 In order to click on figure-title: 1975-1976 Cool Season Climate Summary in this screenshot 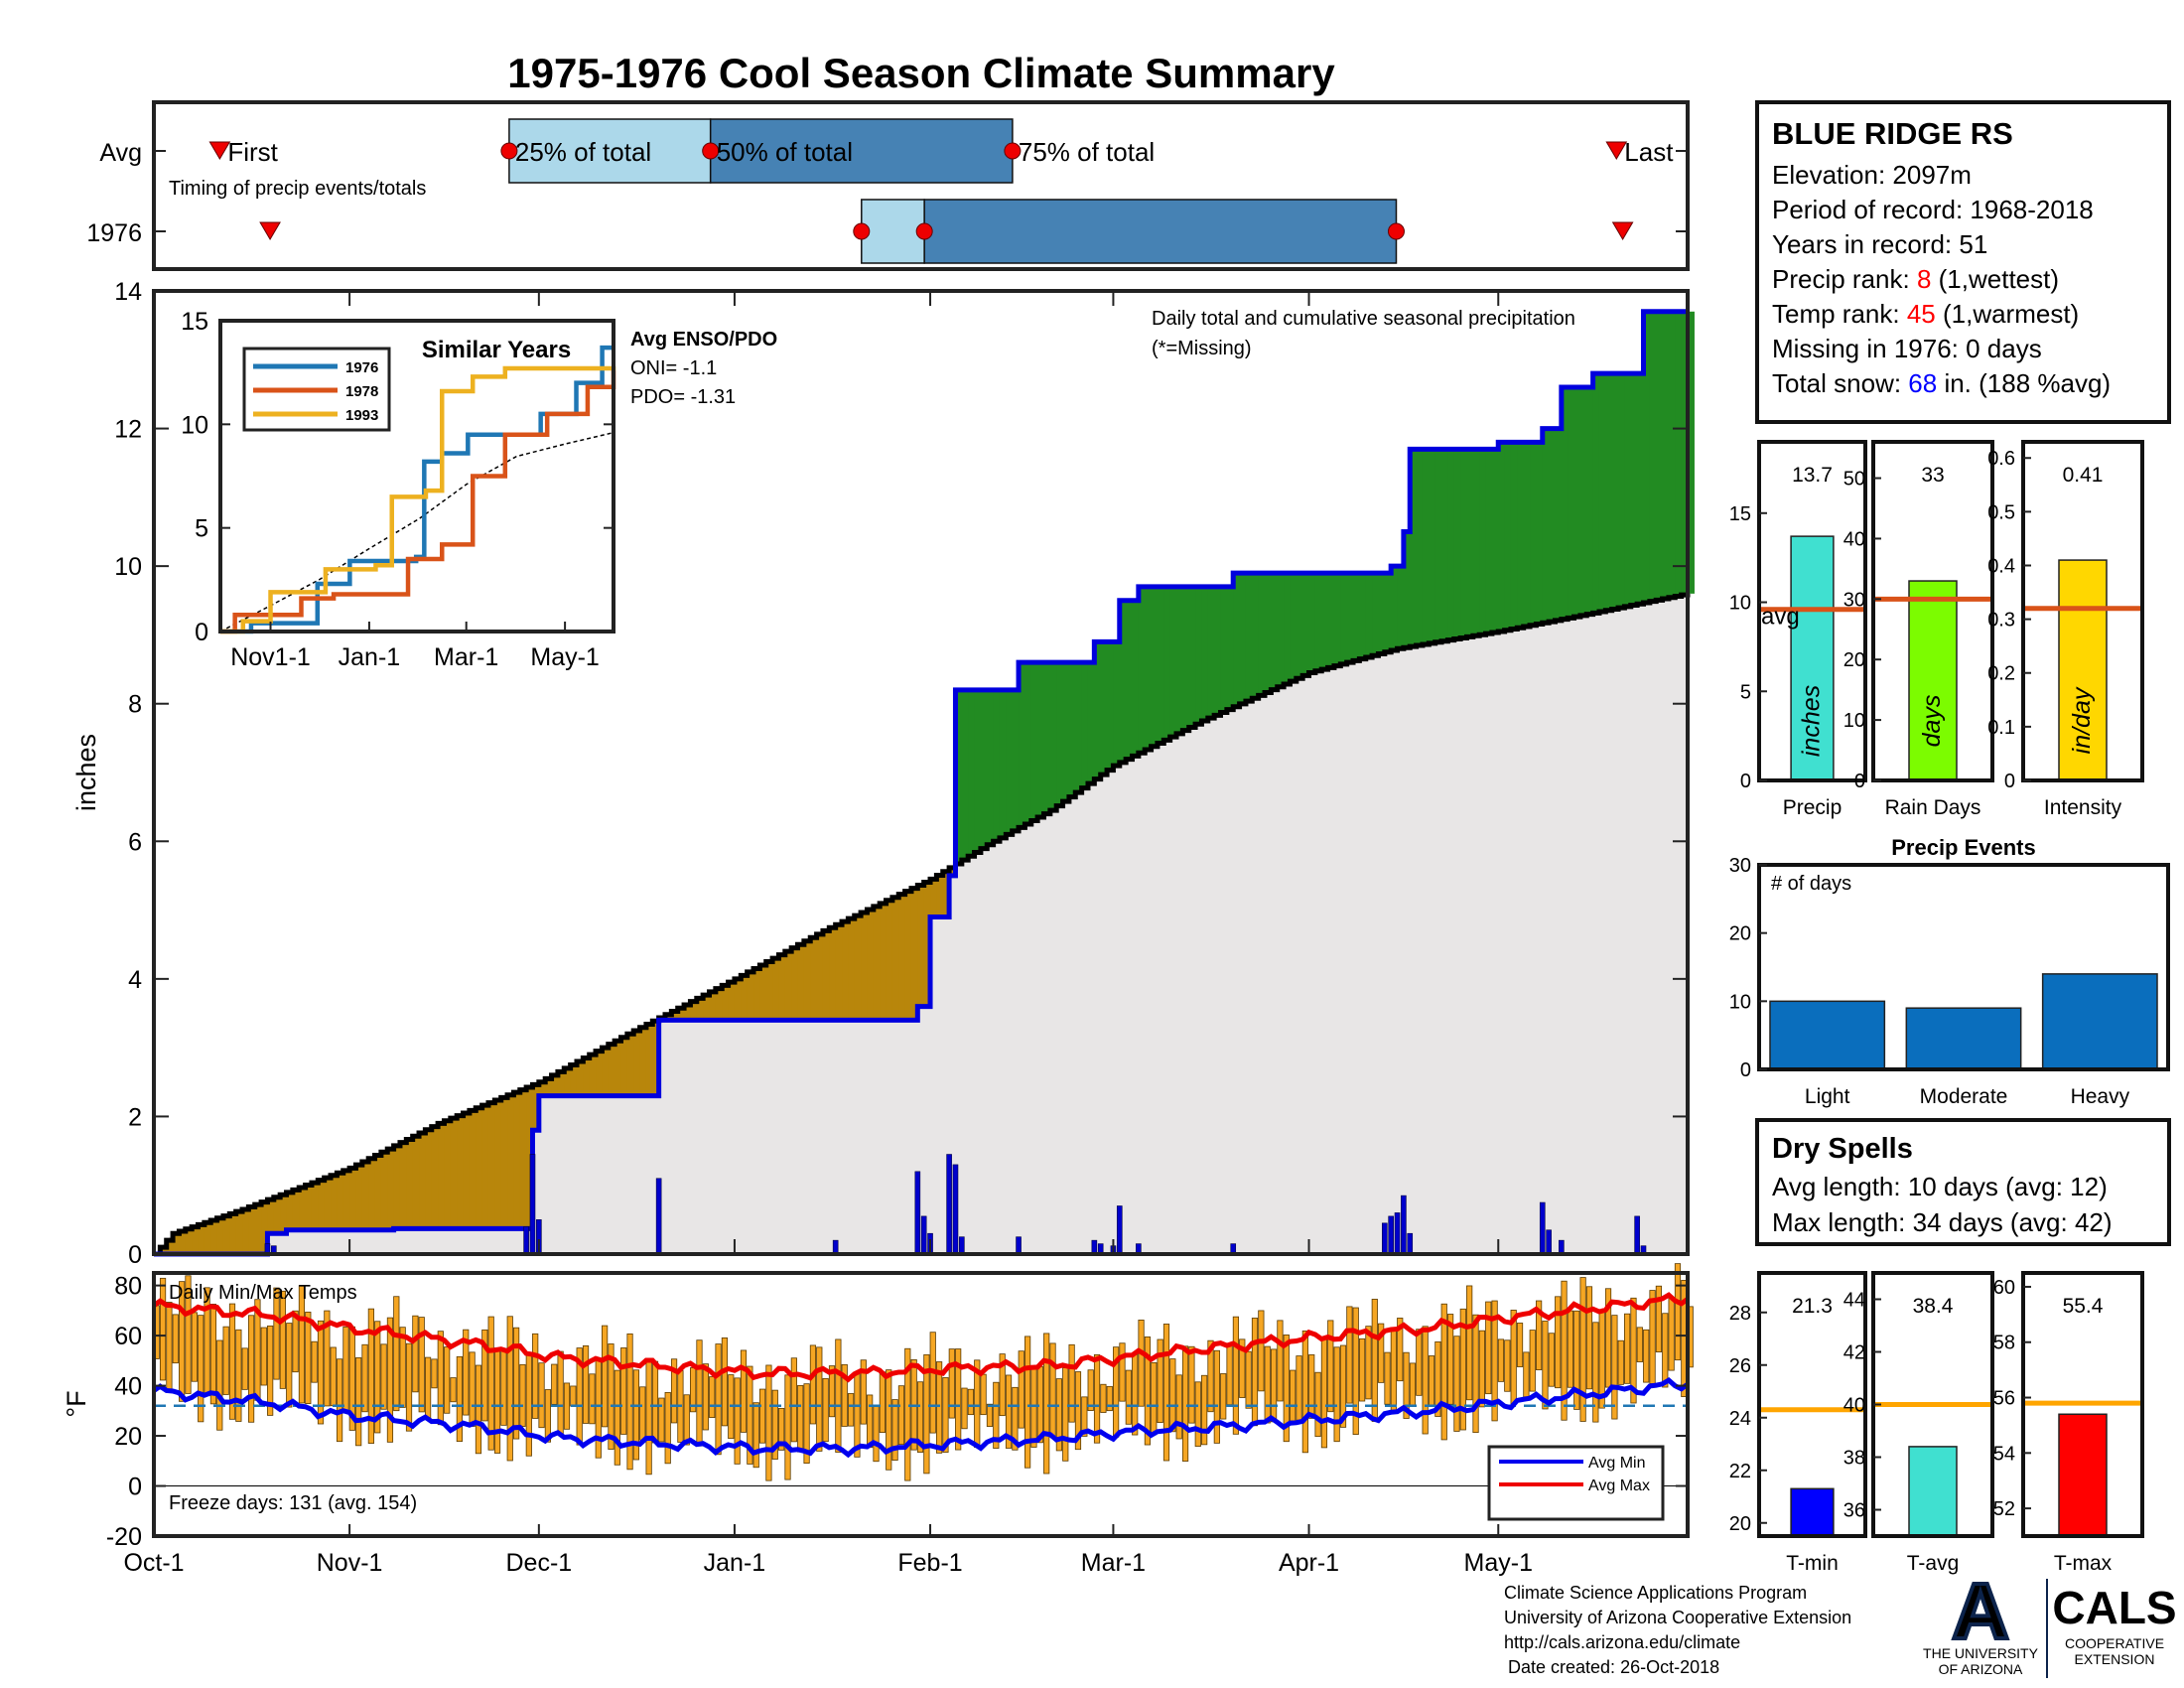, I will do `click(921, 73)`.